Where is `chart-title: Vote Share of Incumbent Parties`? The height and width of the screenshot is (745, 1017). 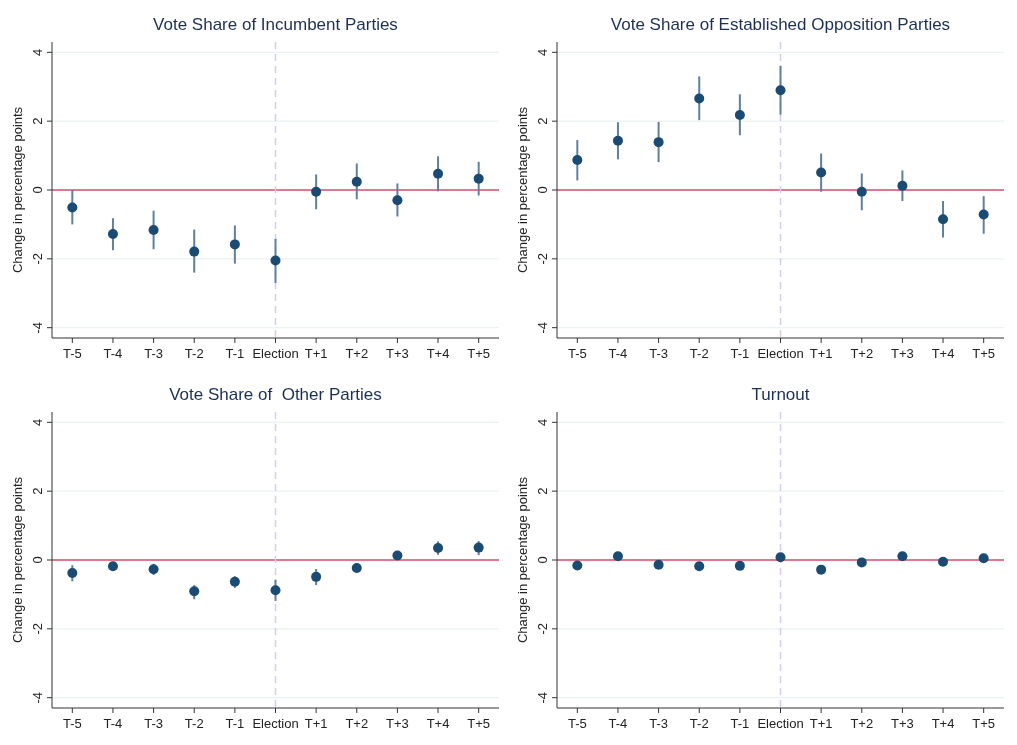 chart-title: Vote Share of Incumbent Parties is located at coordinates (275, 24).